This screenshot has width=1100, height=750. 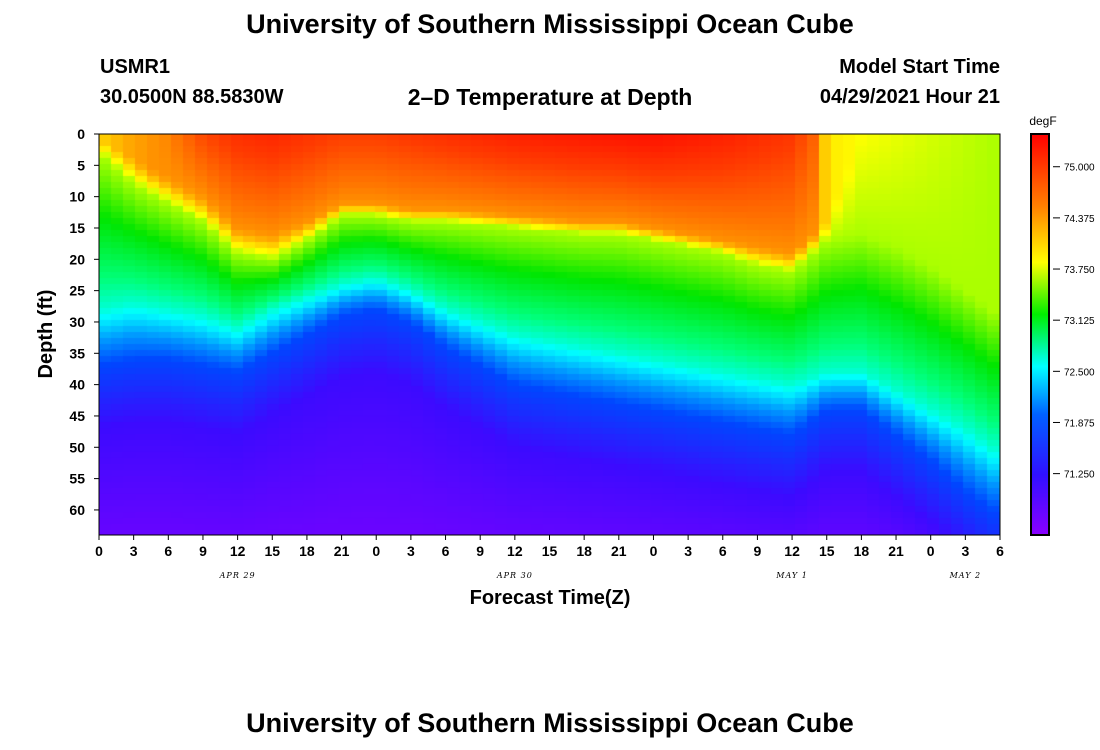 I want to click on date-label: MAY 2, so click(x=965, y=575).